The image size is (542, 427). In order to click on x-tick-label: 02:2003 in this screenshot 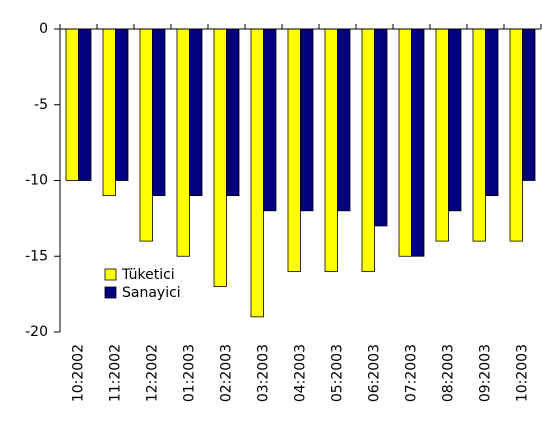, I will do `click(227, 373)`.